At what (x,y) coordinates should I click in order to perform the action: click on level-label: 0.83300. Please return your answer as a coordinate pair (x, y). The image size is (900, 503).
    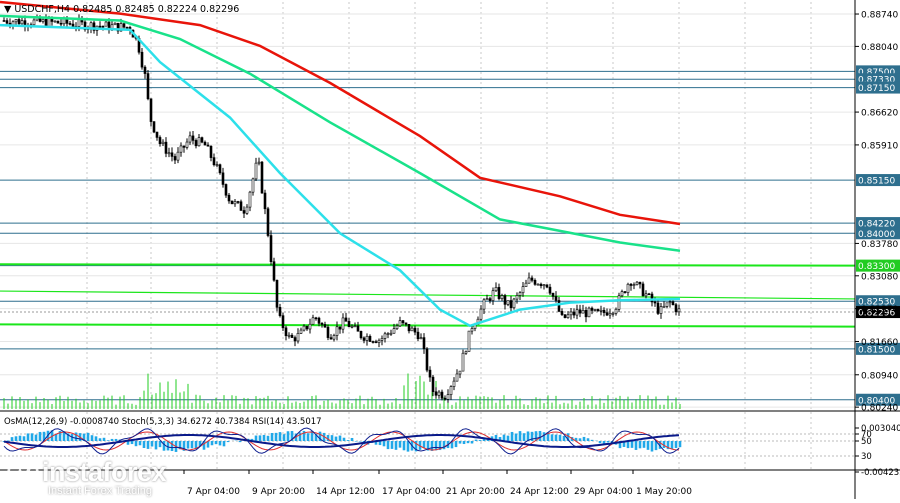
    Looking at the image, I should click on (876, 267).